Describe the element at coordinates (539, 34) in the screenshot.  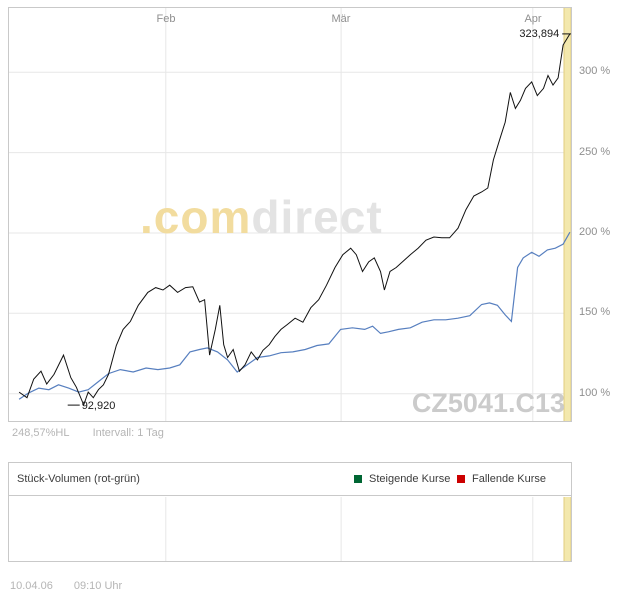
I see `annotation-last-price: 323,894` at that location.